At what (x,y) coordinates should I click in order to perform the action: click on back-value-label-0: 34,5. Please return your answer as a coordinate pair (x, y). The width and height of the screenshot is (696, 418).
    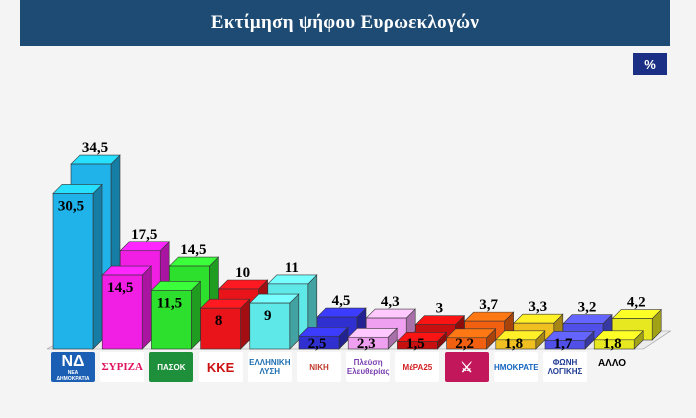
    Looking at the image, I should click on (95, 148).